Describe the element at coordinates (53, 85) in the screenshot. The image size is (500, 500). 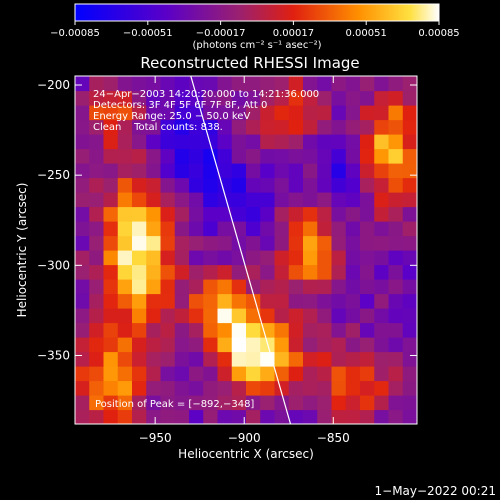
I see `y-tick-label: −200` at that location.